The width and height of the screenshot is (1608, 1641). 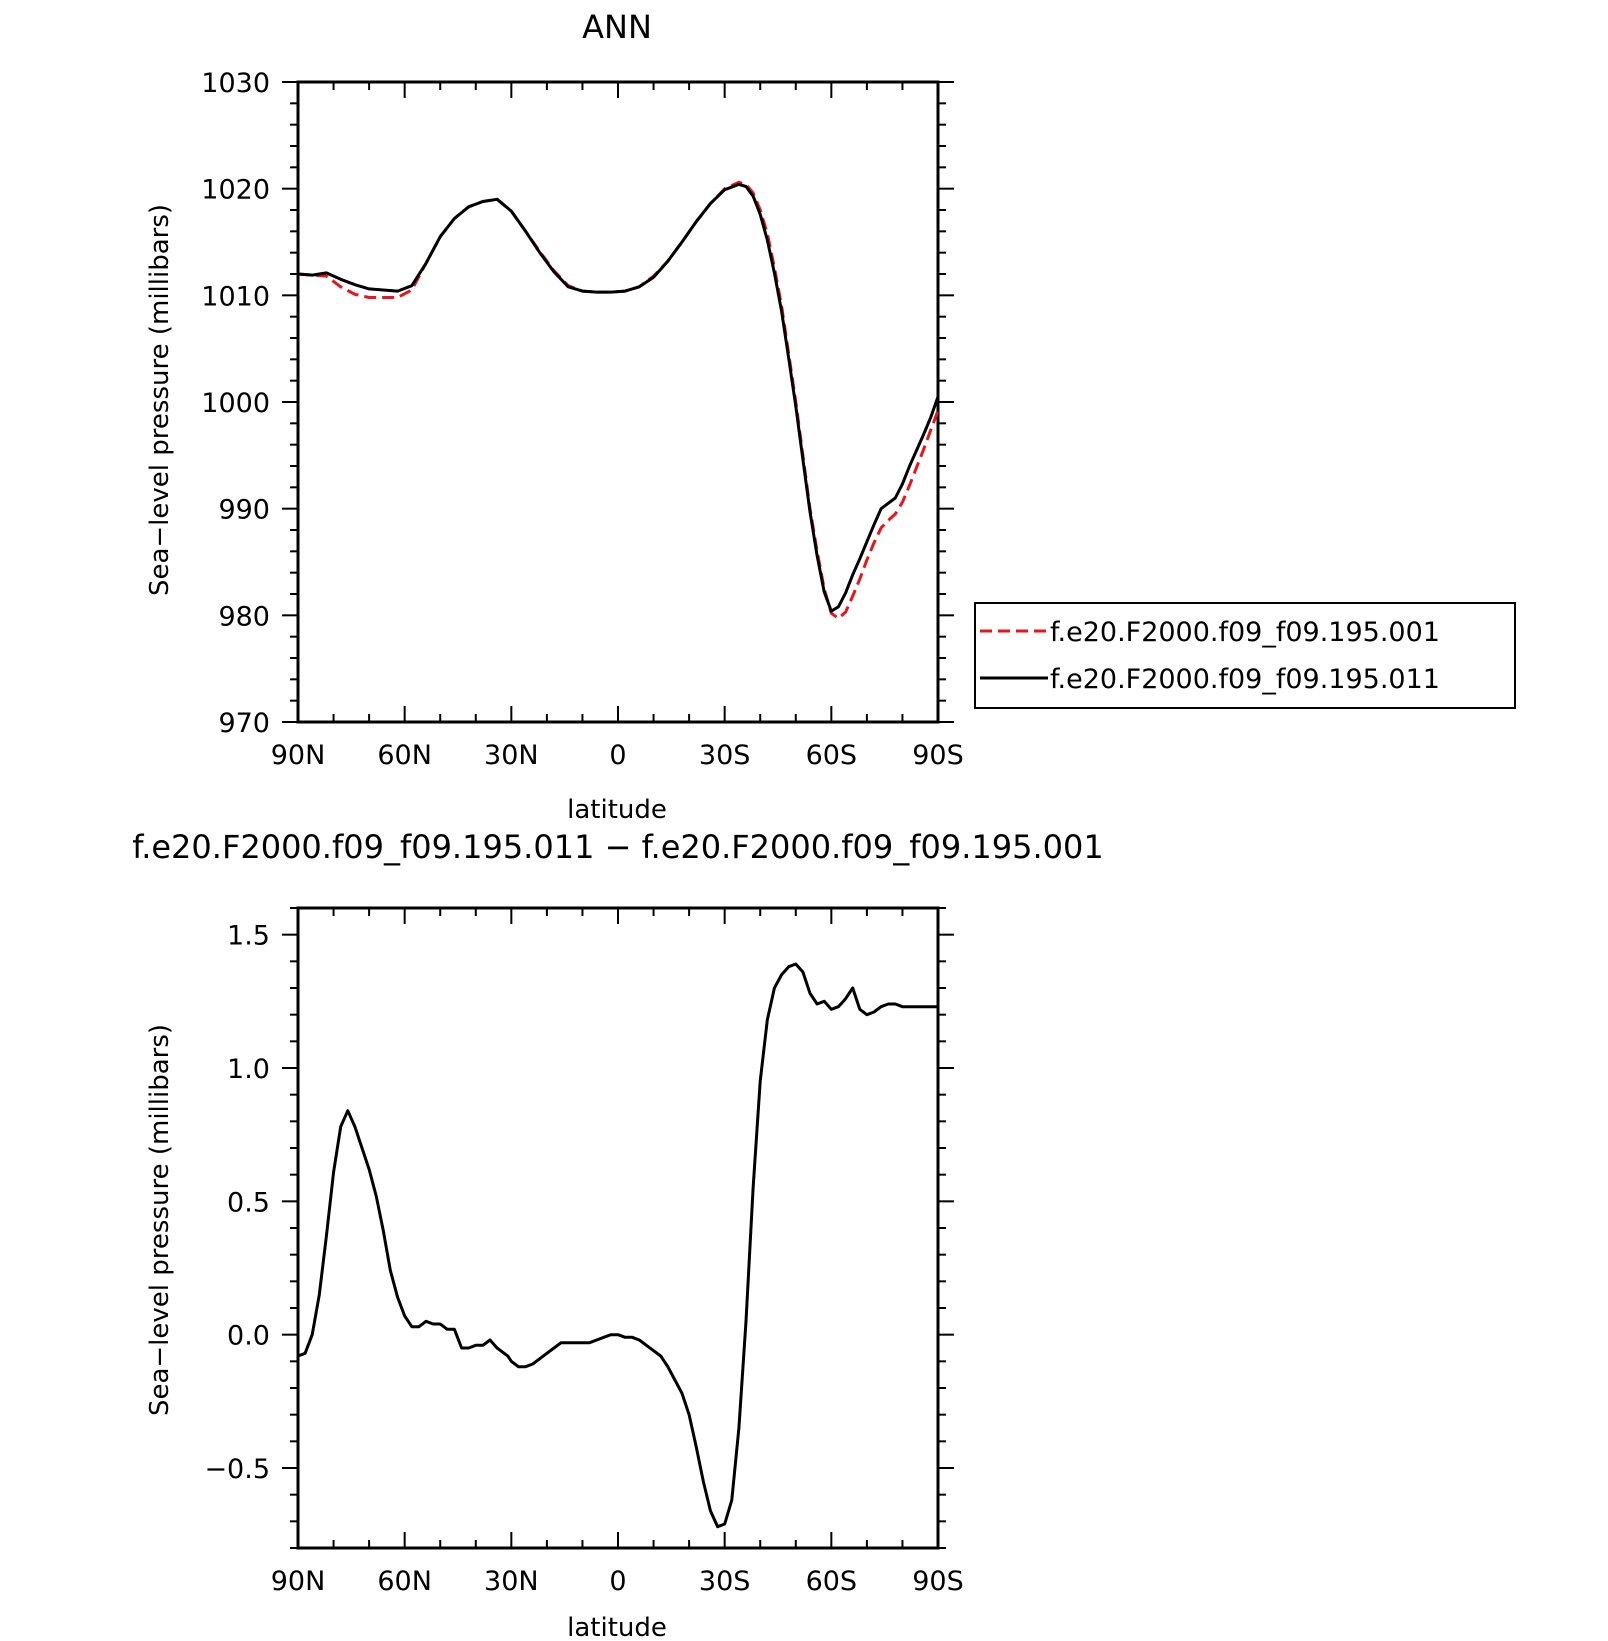 I want to click on bottom-y-tick-label: 0.5, so click(x=248, y=1202).